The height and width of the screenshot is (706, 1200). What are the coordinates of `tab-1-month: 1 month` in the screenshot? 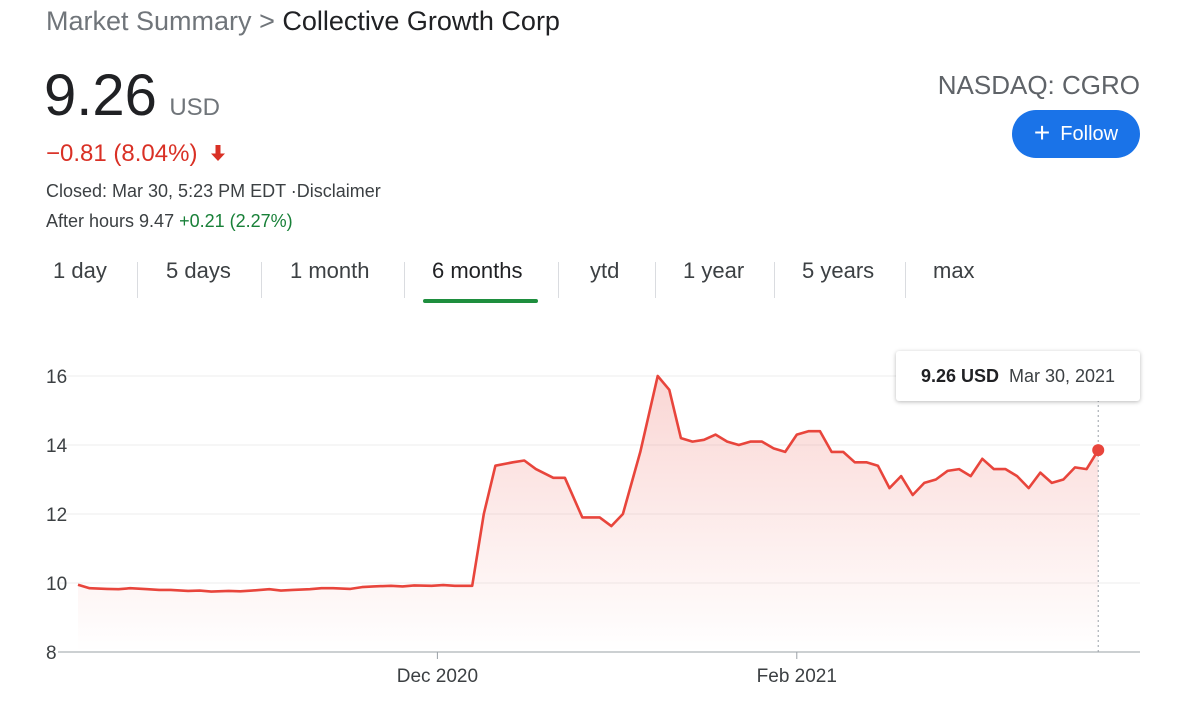 It's located at (330, 270).